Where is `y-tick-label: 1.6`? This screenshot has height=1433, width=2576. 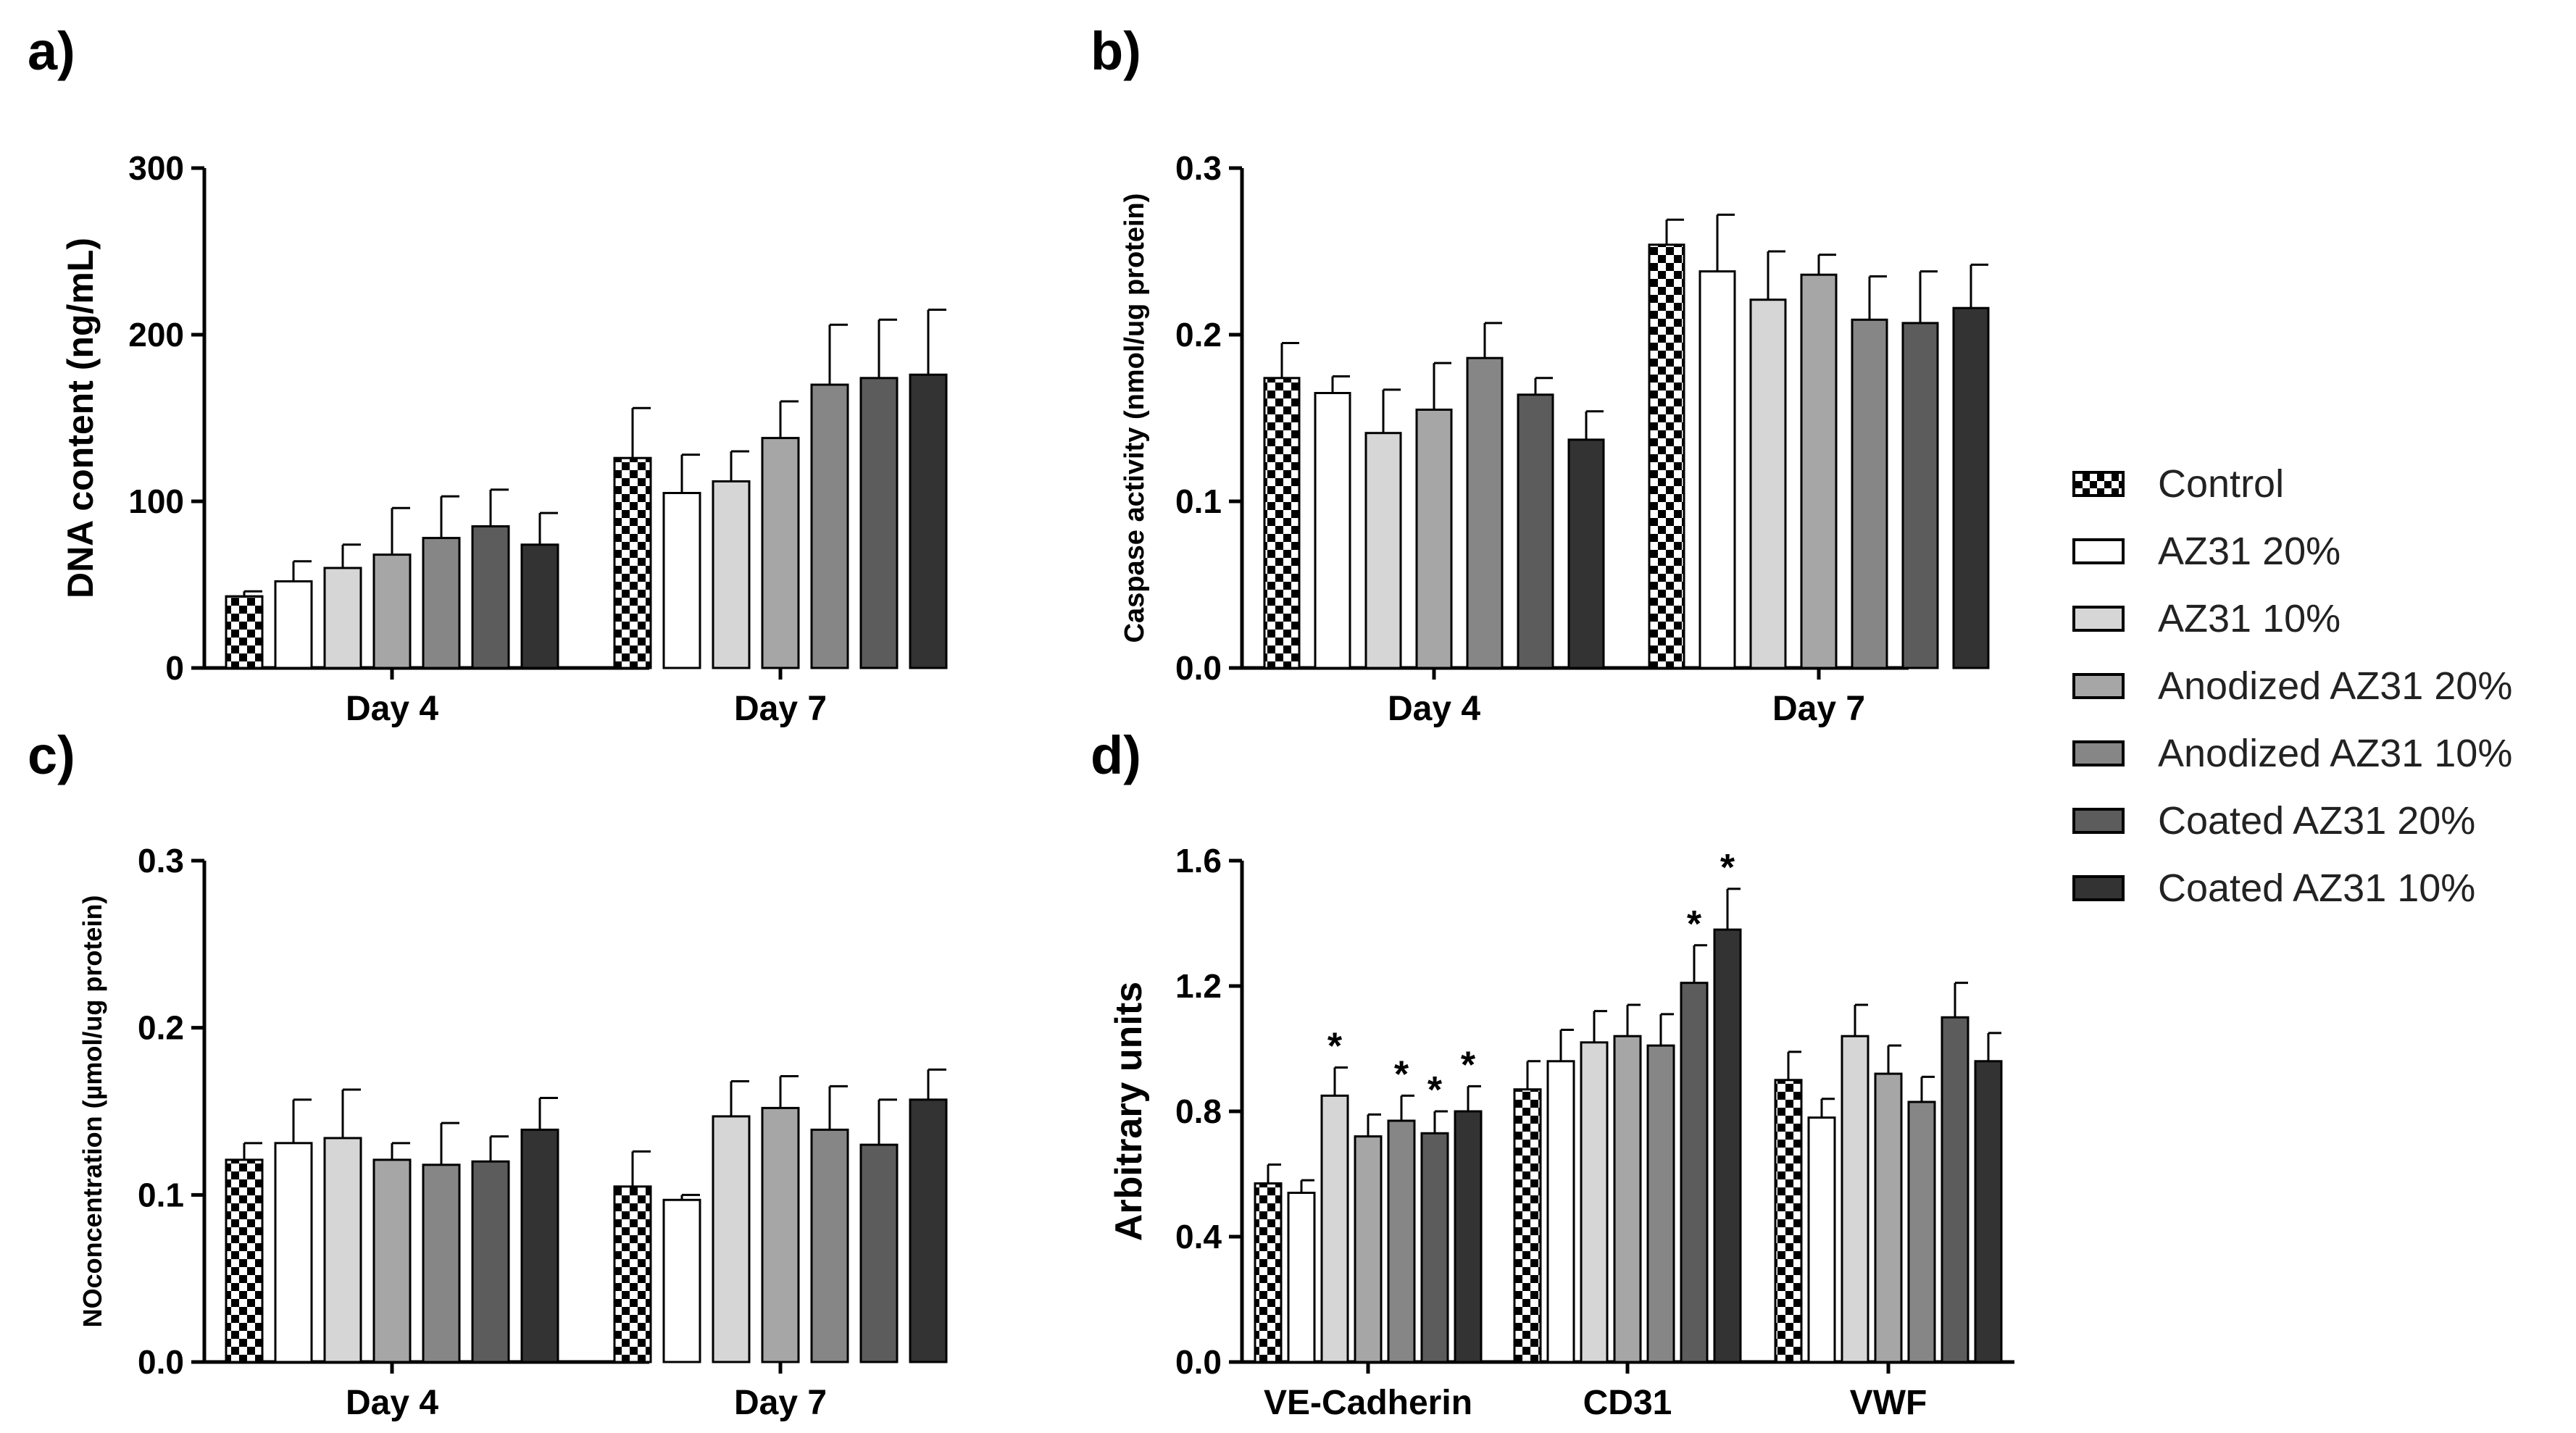
y-tick-label: 1.6 is located at coordinates (1198, 861).